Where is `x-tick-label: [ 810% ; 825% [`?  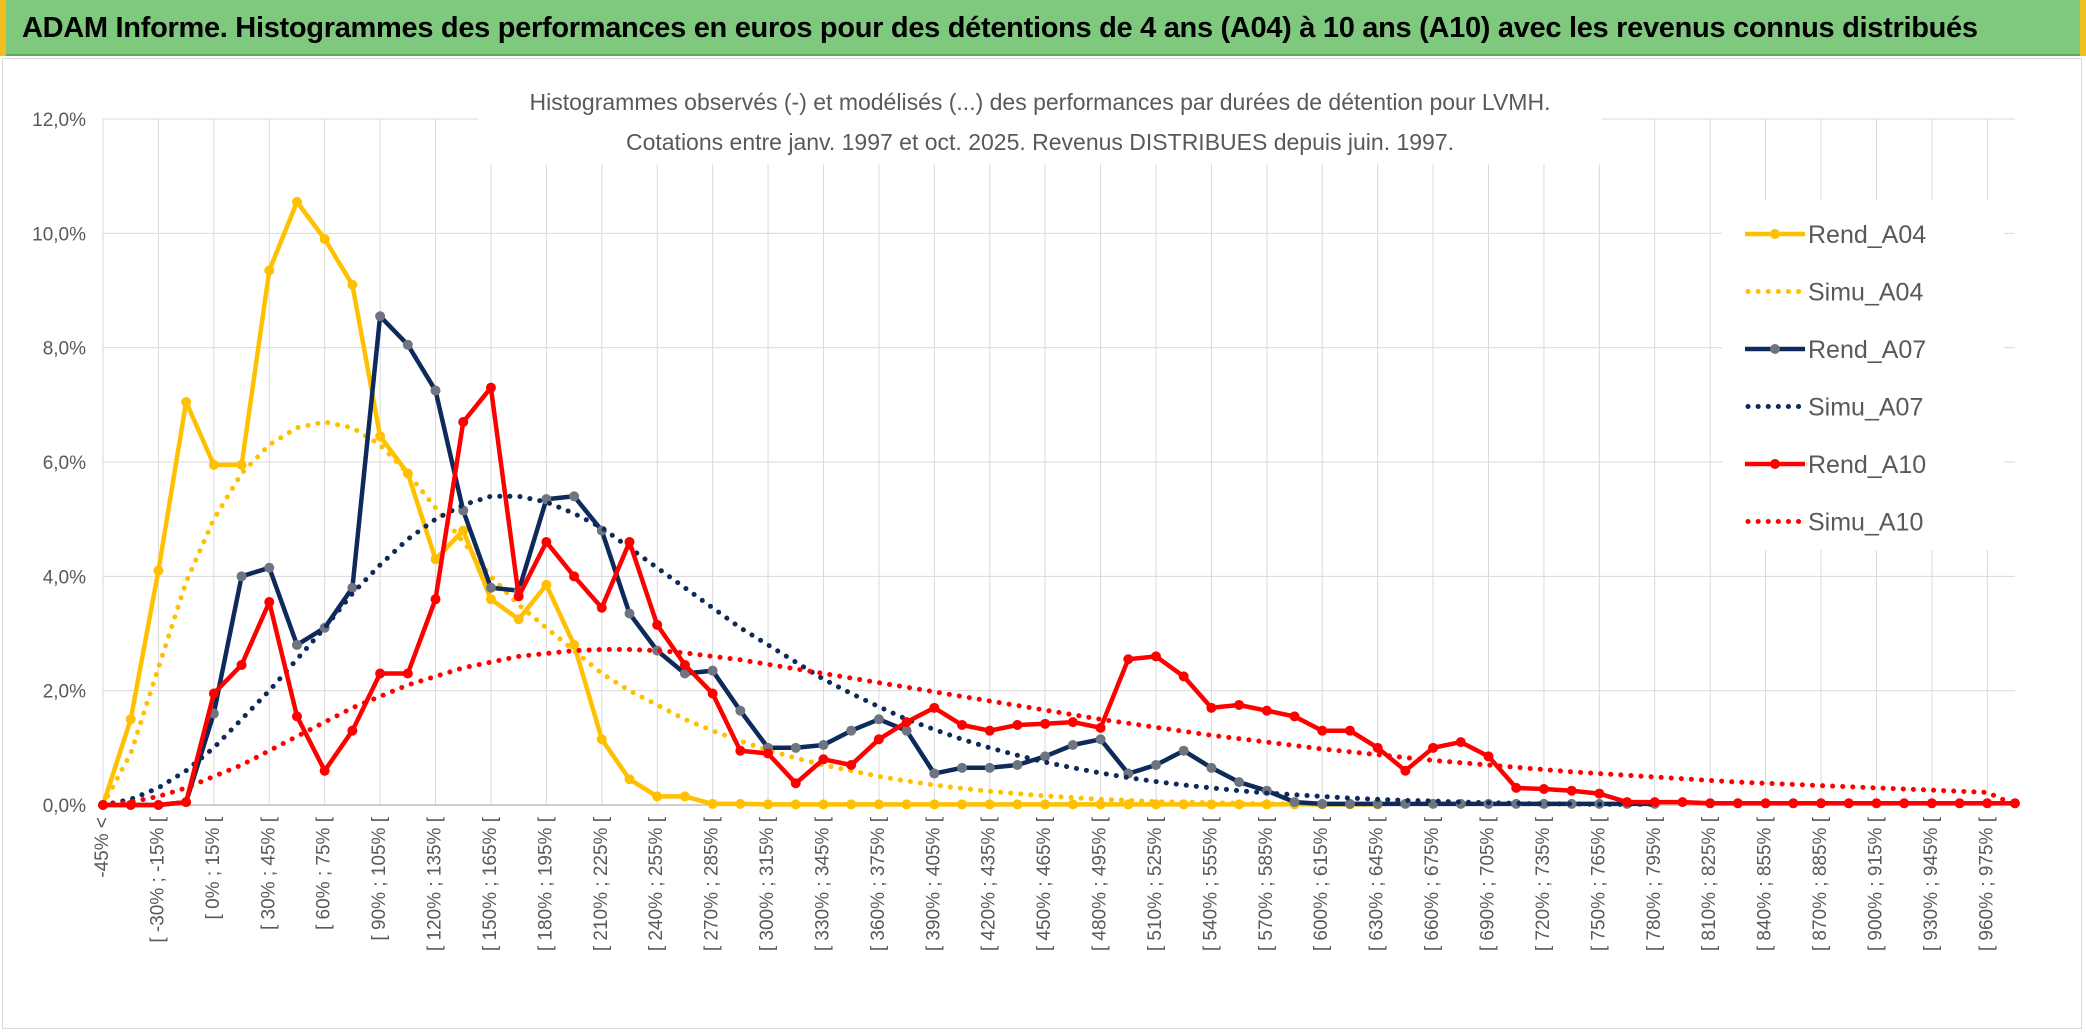
x-tick-label: [ 810% ; 825% [ is located at coordinates (1709, 883).